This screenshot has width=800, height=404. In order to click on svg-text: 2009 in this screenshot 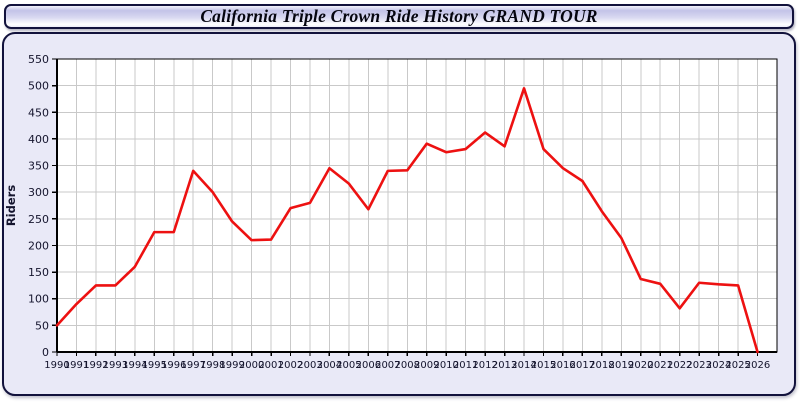, I will do `click(426, 365)`.